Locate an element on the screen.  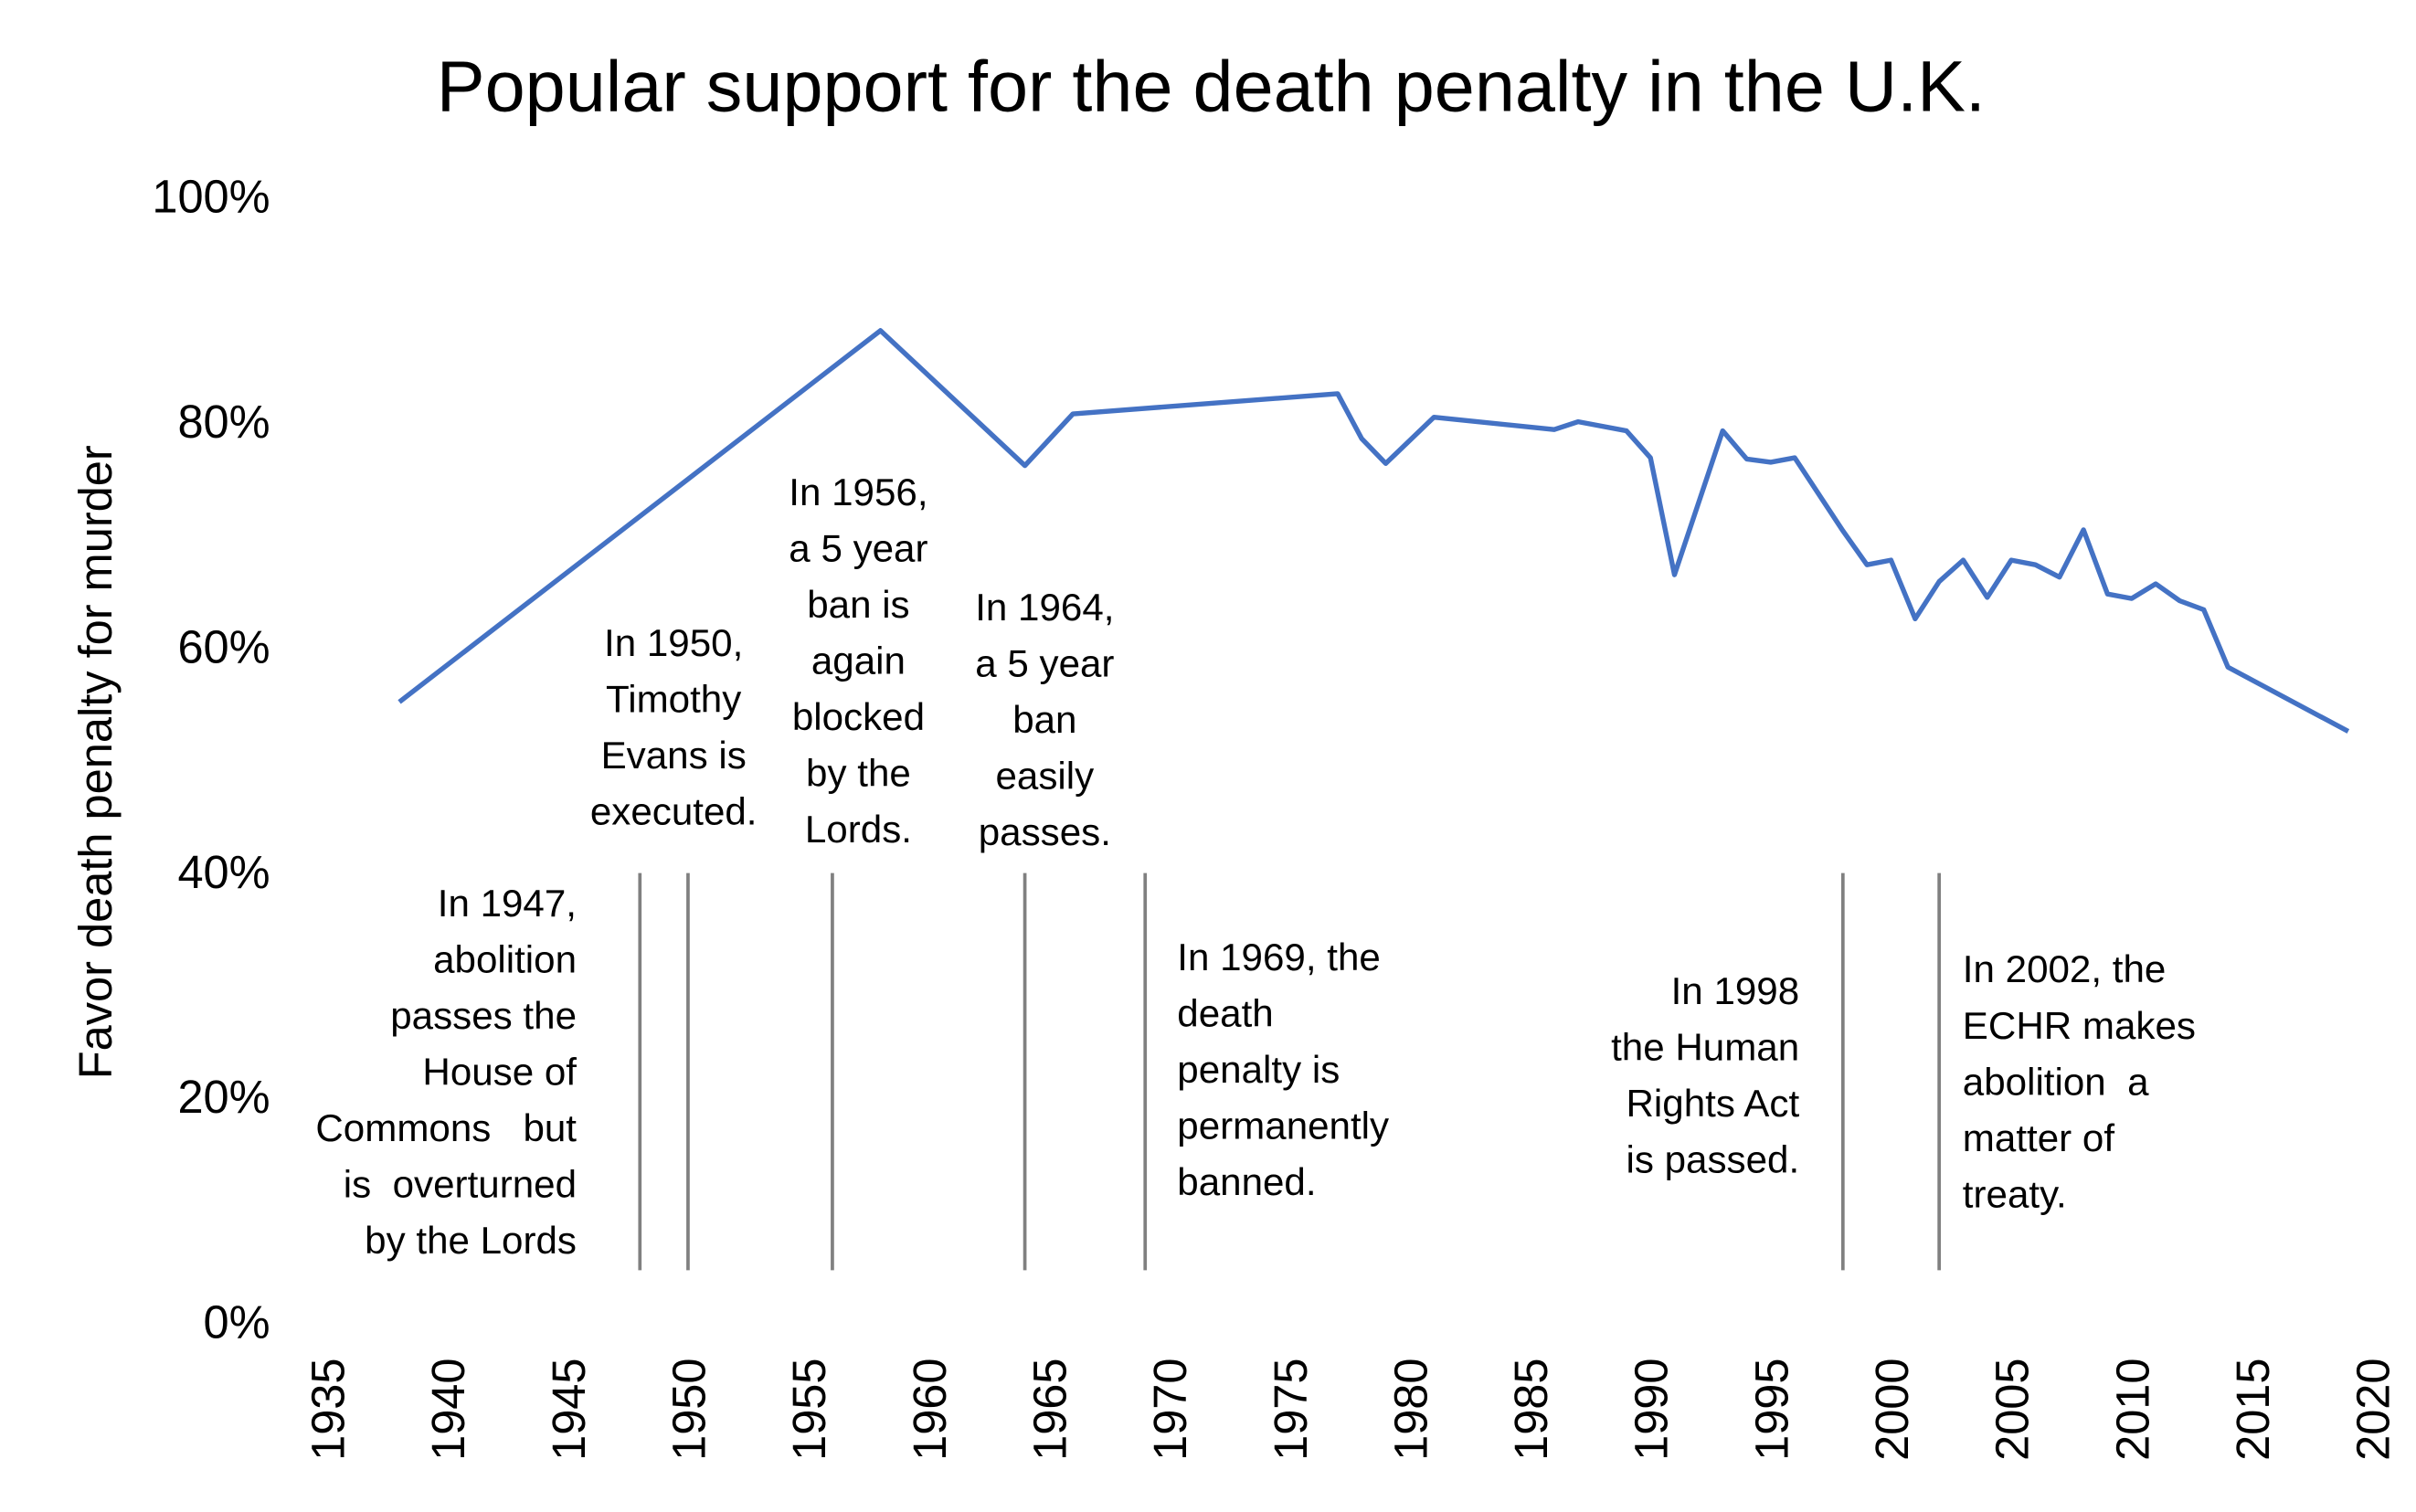
annotation-1964: In 1964, a 5 year ban easily passes. is located at coordinates (1044, 719).